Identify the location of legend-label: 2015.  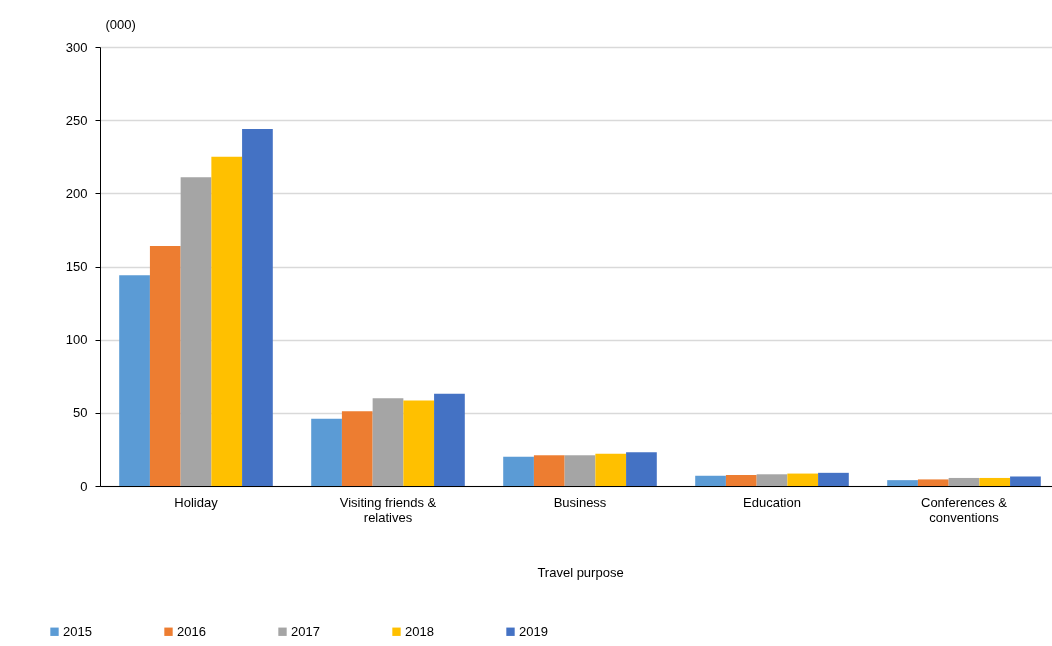
(77, 631).